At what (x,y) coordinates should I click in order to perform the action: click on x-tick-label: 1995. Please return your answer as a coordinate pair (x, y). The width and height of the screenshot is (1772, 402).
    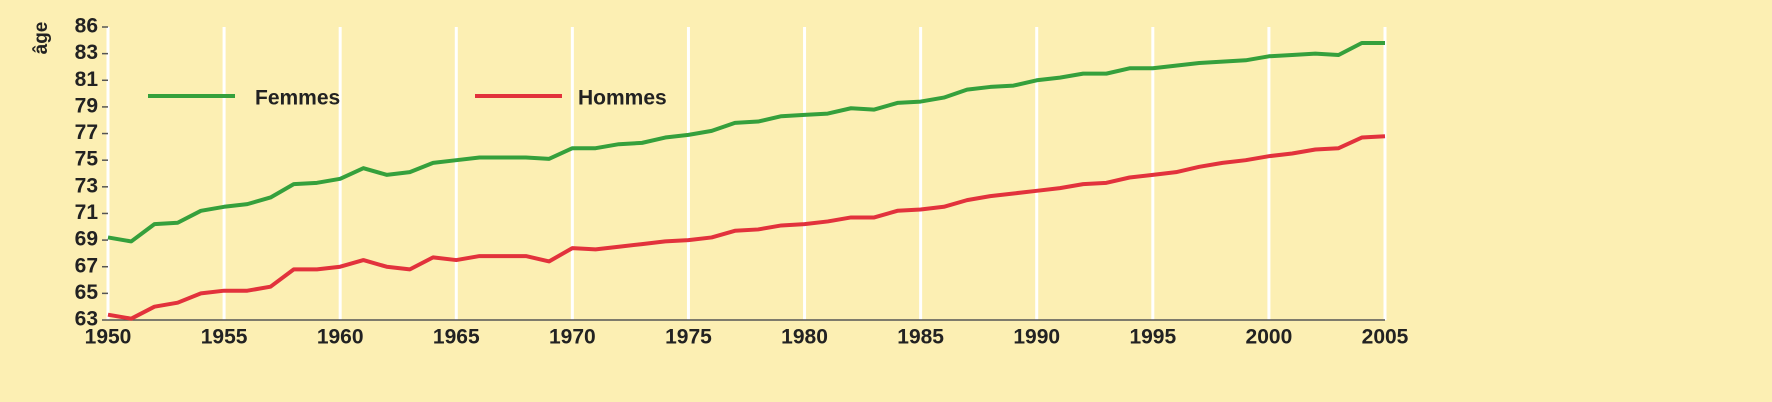
    Looking at the image, I should click on (1152, 337).